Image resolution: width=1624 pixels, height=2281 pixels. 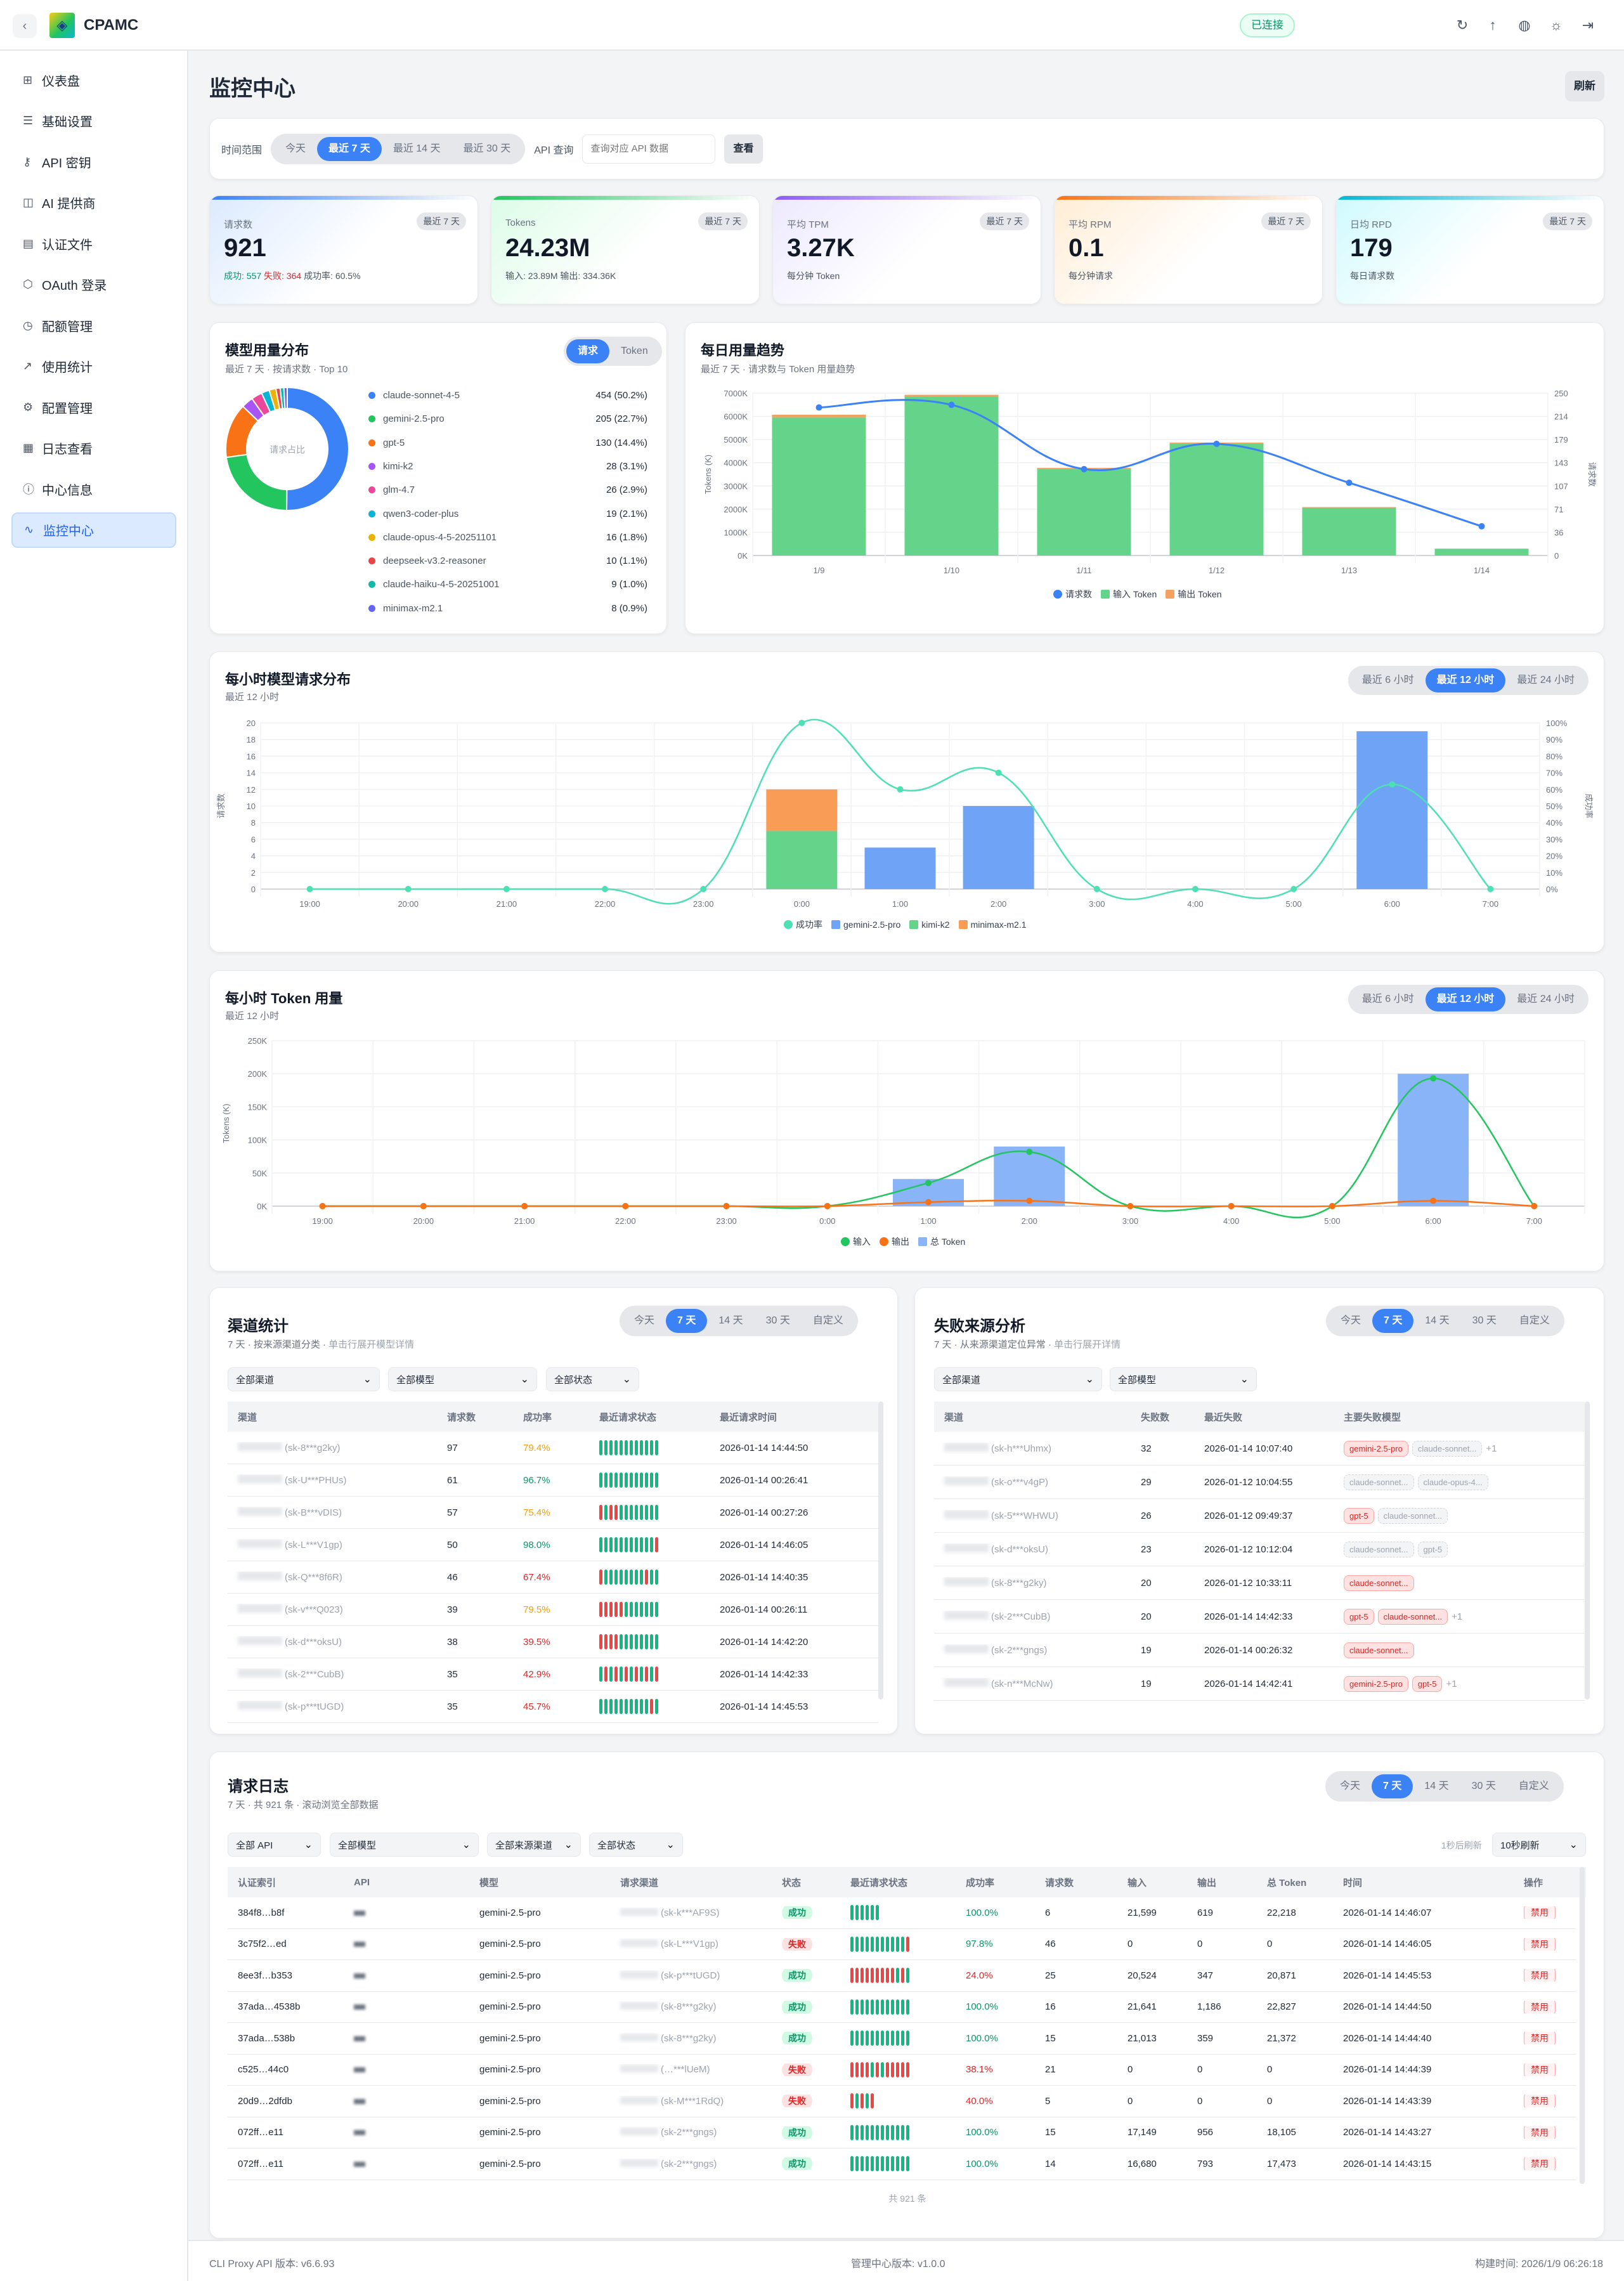 I want to click on range-option: 7 天, so click(x=1393, y=1321).